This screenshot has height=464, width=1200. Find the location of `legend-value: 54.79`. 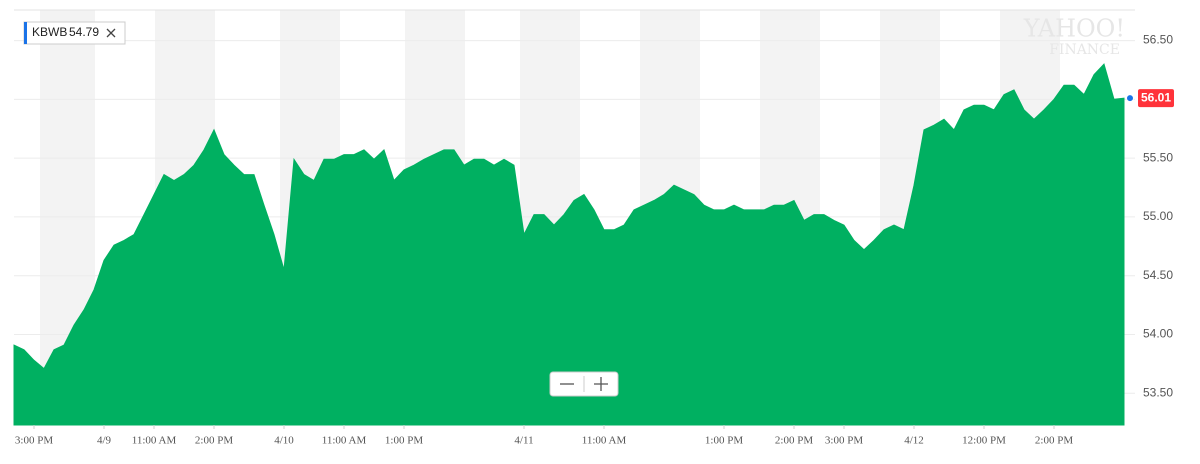

legend-value: 54.79 is located at coordinates (84, 32).